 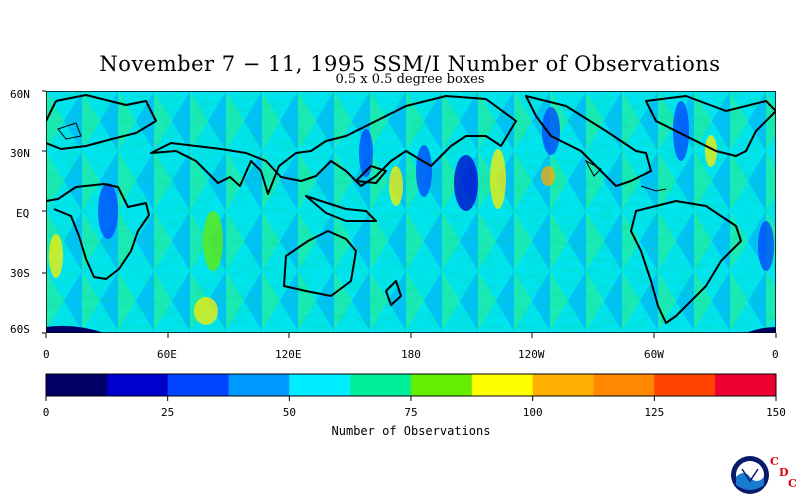 I want to click on lon-label-0-east: 0, so click(x=775, y=354).